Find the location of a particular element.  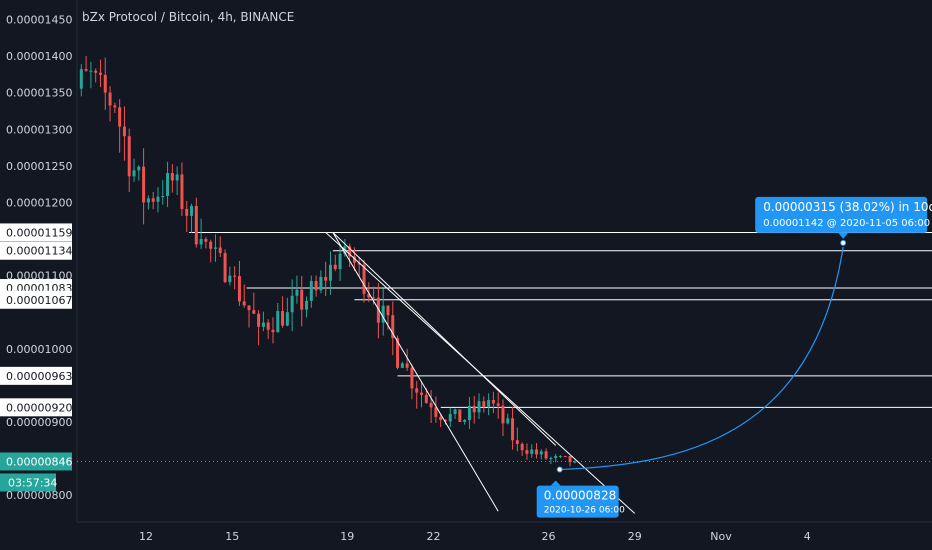

current-price-tag is located at coordinates (36, 461).